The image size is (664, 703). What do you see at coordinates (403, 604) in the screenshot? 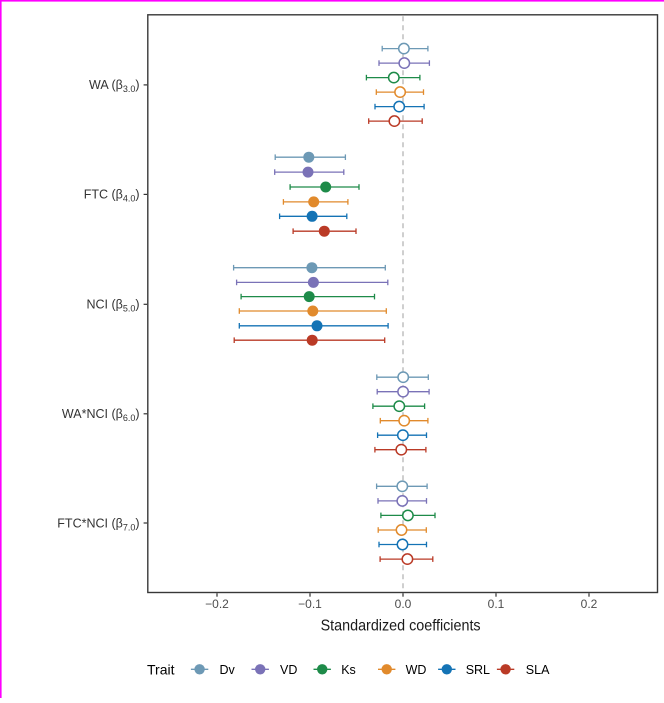
I see `svg-text: 0.0` at bounding box center [403, 604].